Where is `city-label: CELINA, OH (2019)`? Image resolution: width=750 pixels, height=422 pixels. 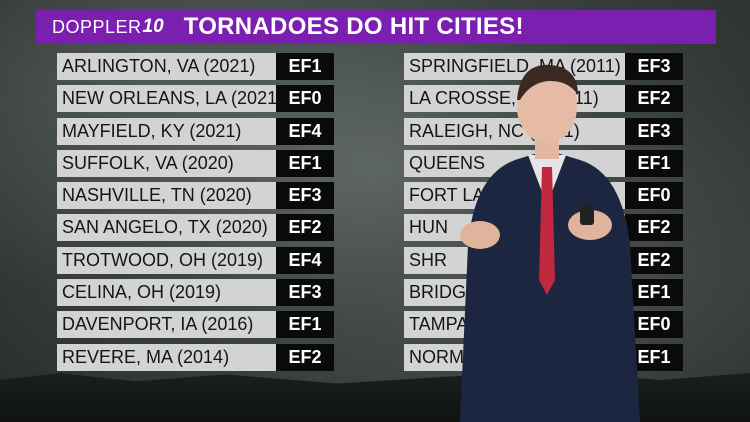 city-label: CELINA, OH (2019) is located at coordinates (166, 293).